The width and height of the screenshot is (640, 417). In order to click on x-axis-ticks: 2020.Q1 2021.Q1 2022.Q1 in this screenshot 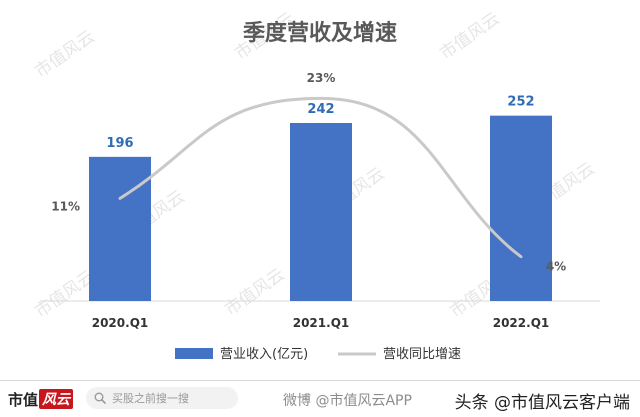, I will do `click(321, 323)`.